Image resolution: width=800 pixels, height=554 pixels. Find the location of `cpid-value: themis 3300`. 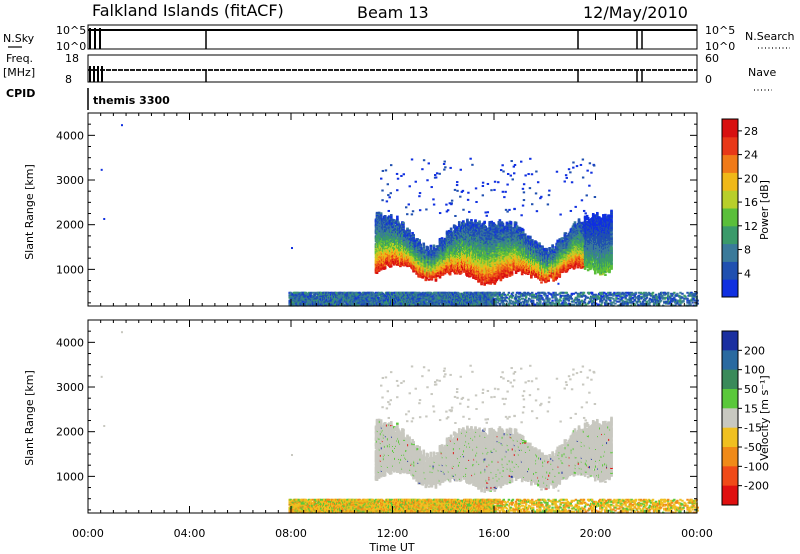

cpid-value: themis 3300 is located at coordinates (131, 100).